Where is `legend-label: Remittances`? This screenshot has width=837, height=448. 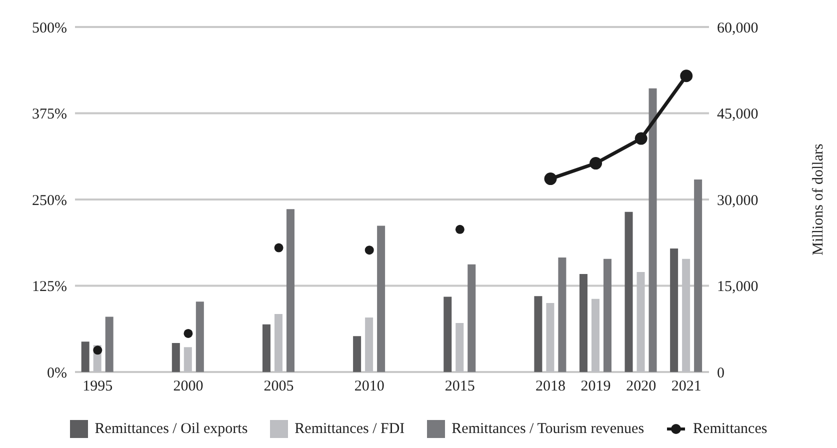 legend-label: Remittances is located at coordinates (730, 429).